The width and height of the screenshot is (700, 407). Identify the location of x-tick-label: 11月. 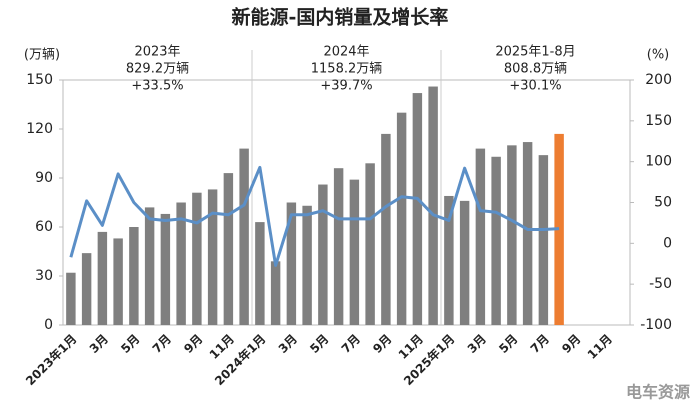
(600, 347).